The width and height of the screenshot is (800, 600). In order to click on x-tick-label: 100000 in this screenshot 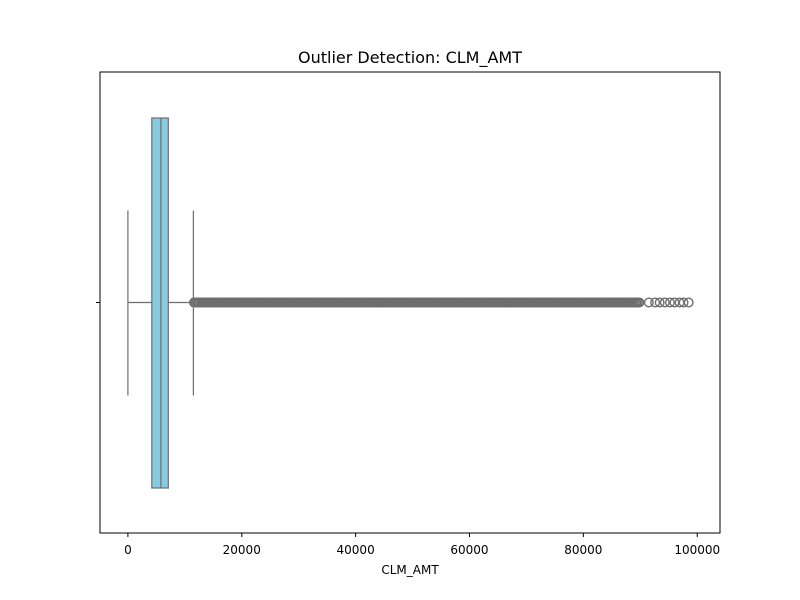, I will do `click(697, 550)`.